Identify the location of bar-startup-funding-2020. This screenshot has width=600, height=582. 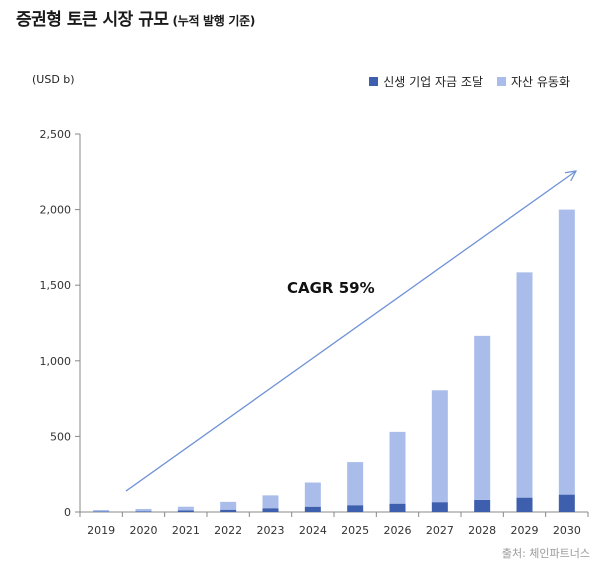
(143, 511).